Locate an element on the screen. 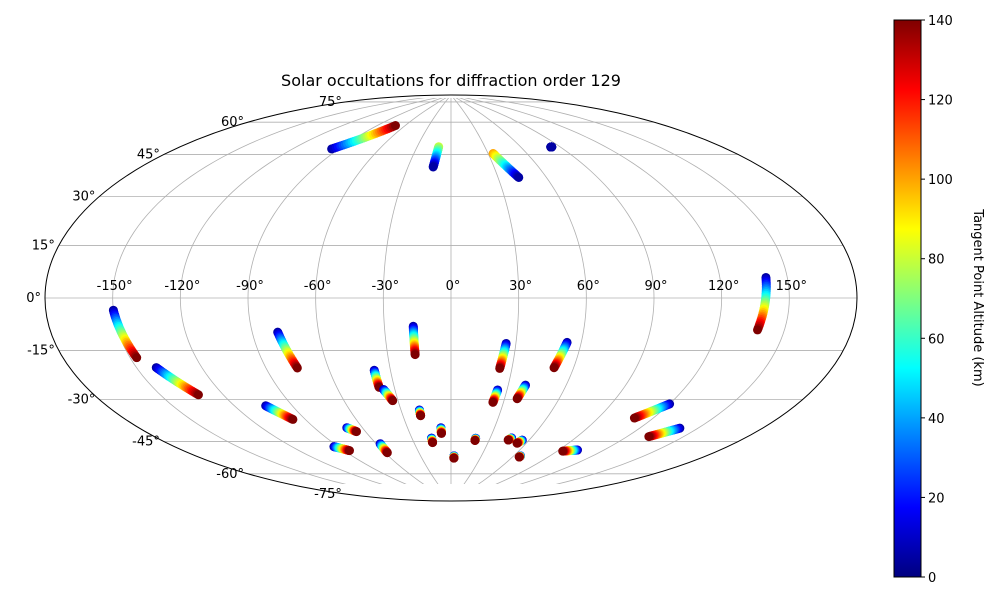 This screenshot has height=604, width=1000. lat-tick-label: 0° is located at coordinates (33, 298).